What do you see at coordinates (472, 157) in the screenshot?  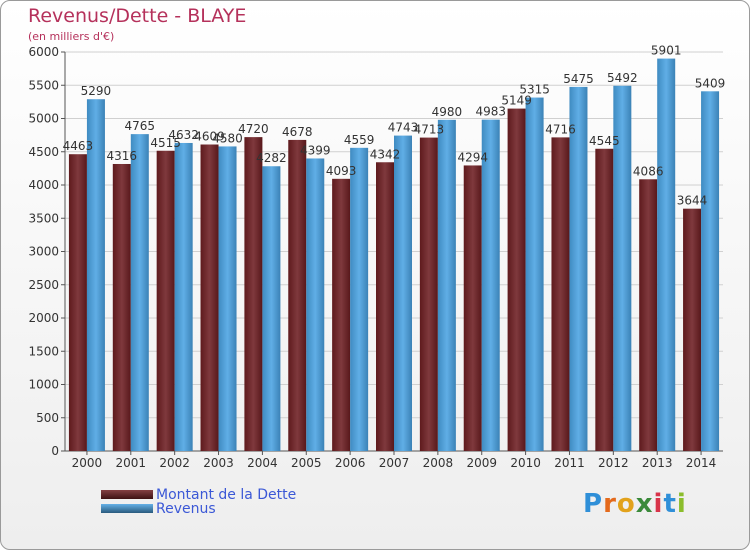 I see `value-label-dette: 4294` at bounding box center [472, 157].